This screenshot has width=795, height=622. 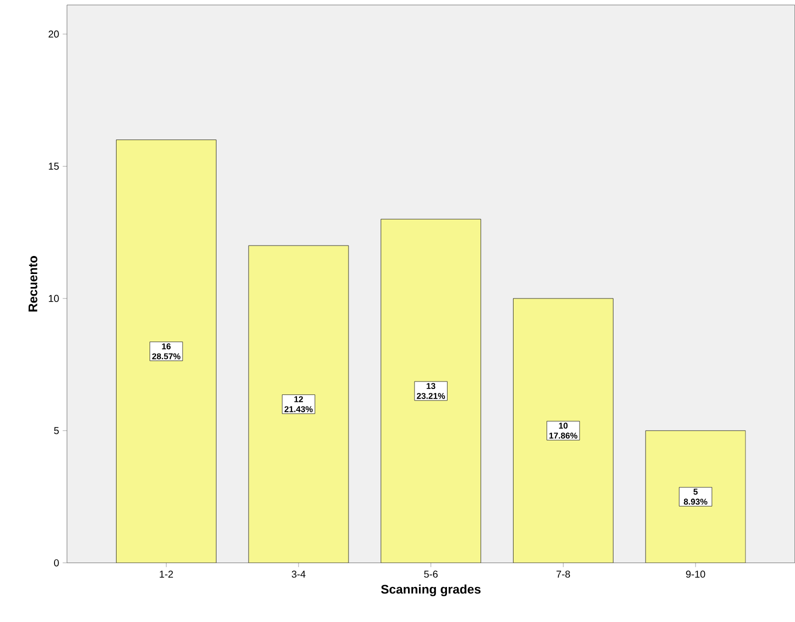 I want to click on y-tick-label: 15, so click(x=53, y=166).